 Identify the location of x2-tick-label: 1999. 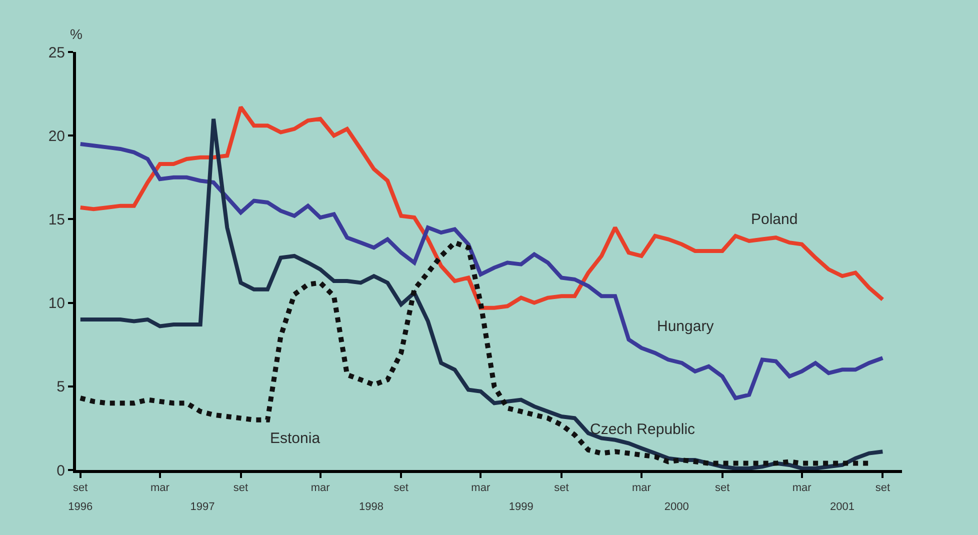
(521, 507).